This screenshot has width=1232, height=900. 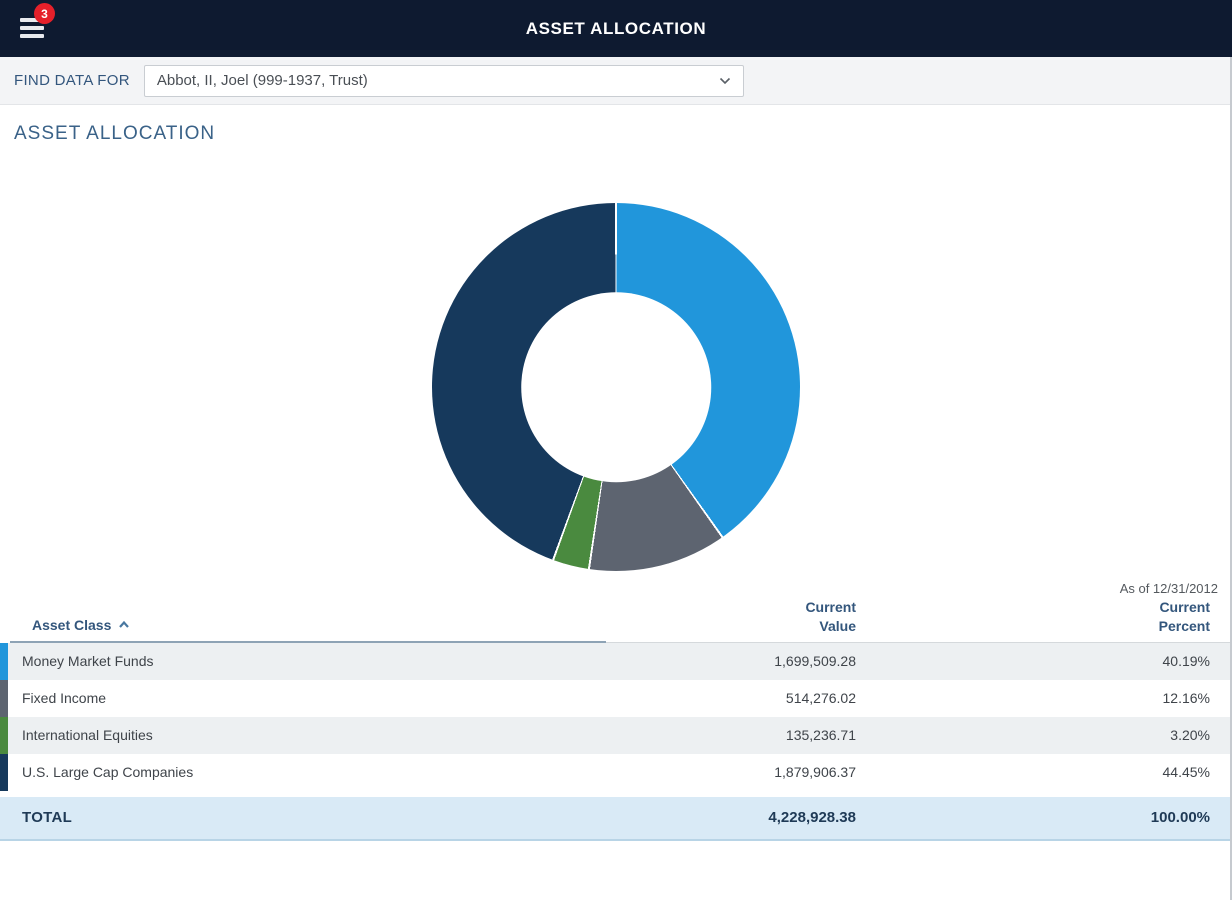 I want to click on column-header-current-percent: Current Percent, so click(x=1044, y=620).